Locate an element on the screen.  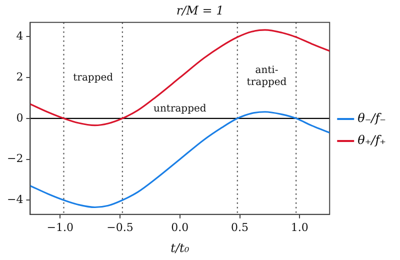
y-tick-label: −4 is located at coordinates (15, 199).